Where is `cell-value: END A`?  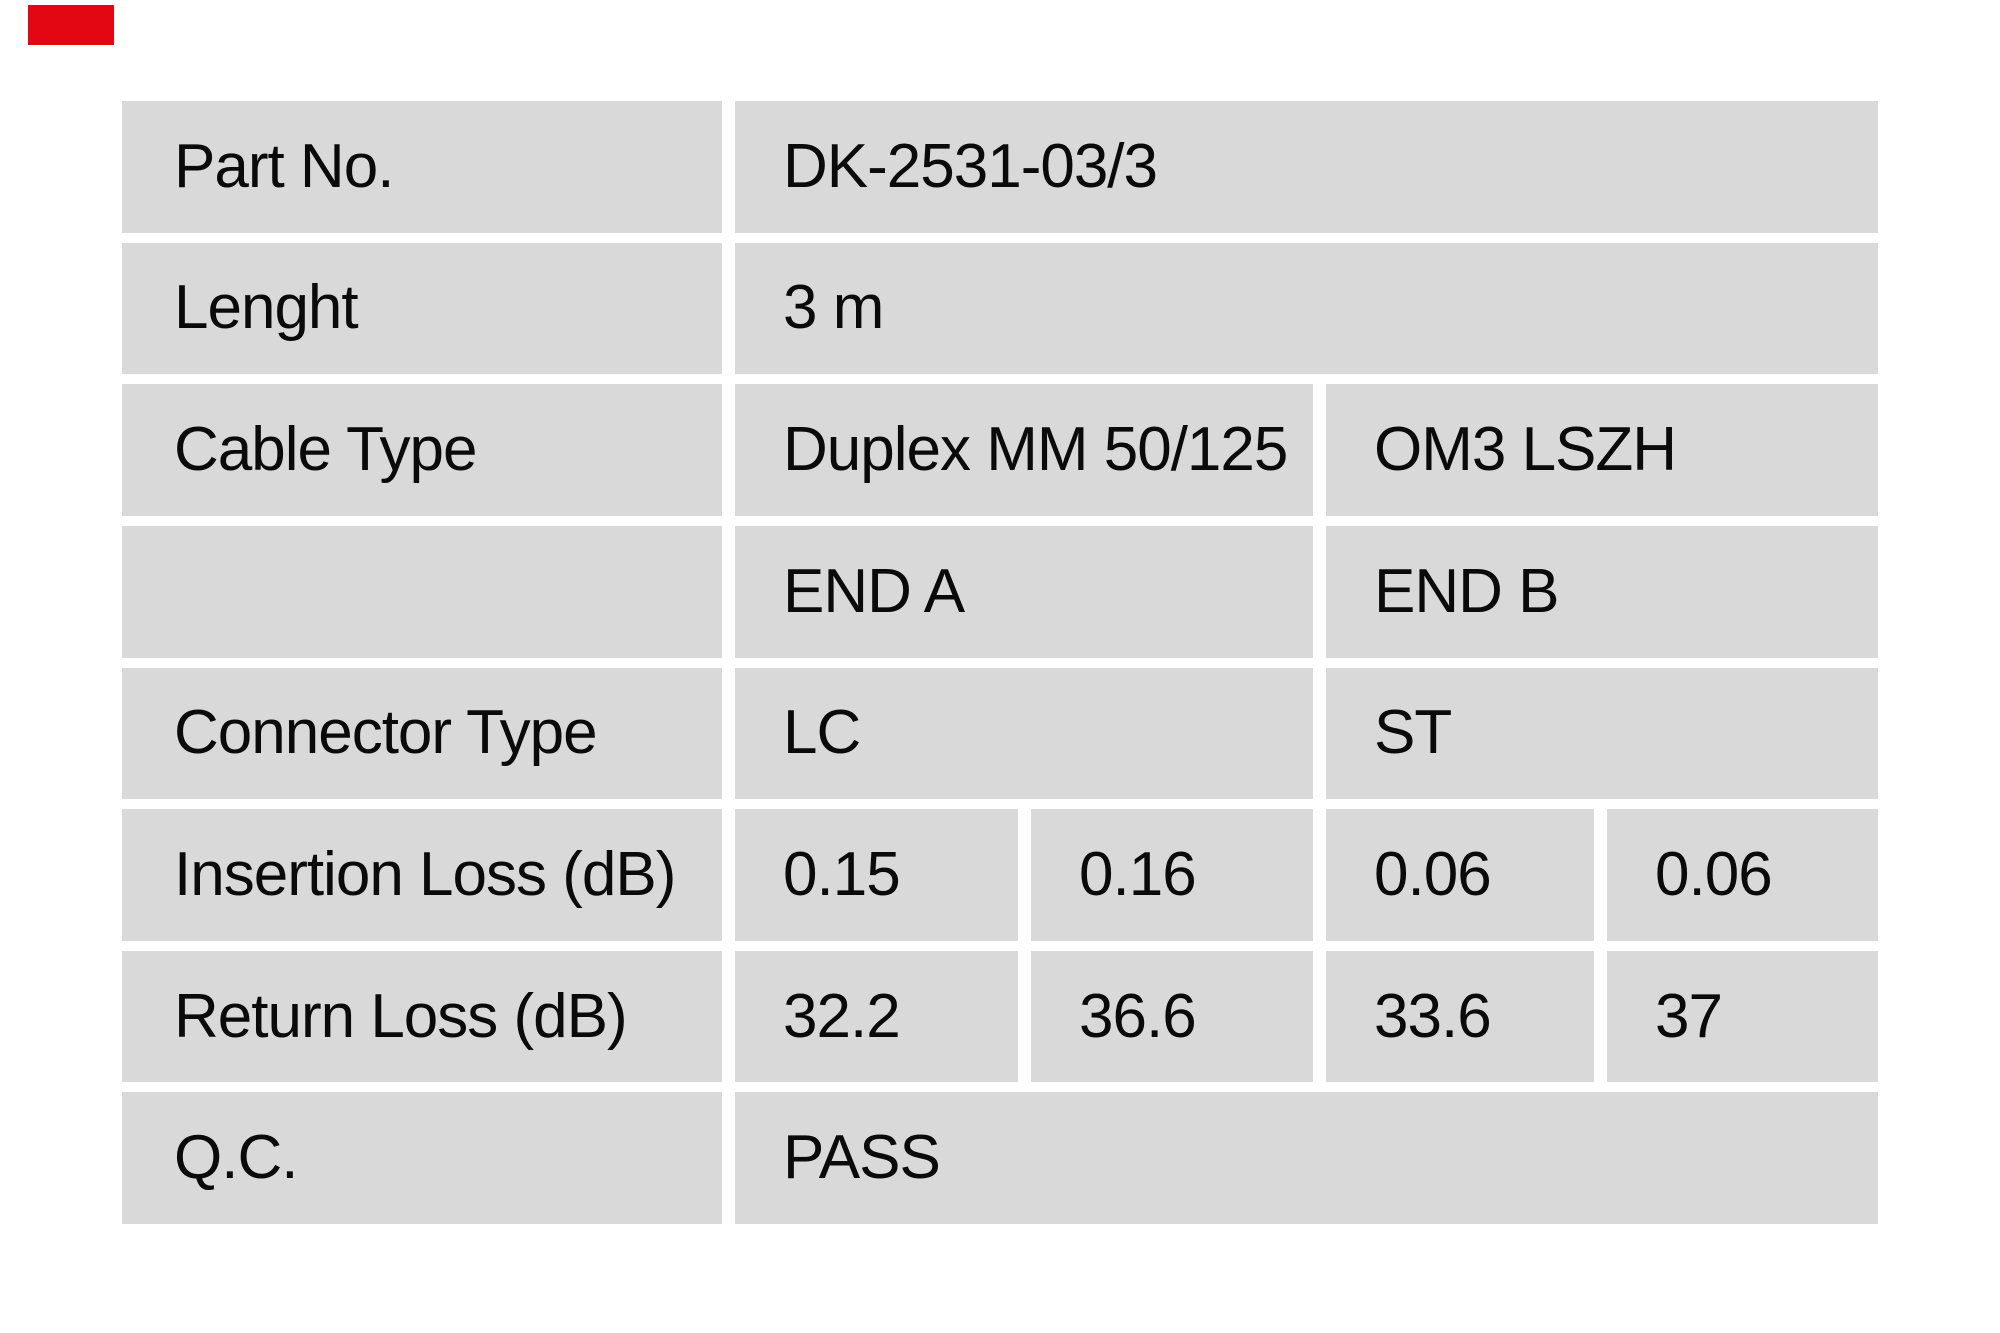
cell-value: END A is located at coordinates (1024, 591).